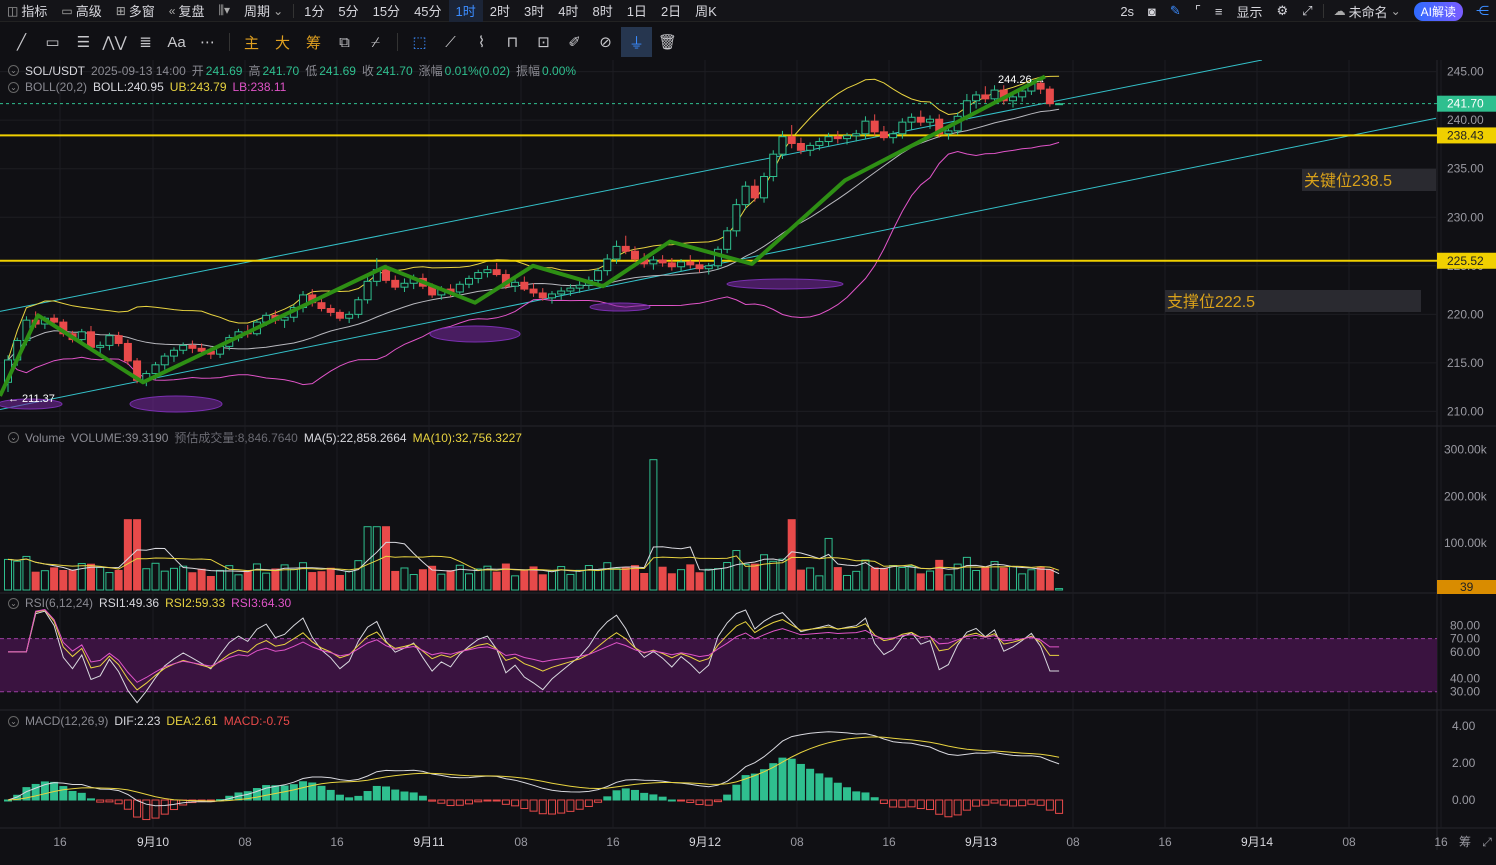 This screenshot has width=1496, height=865. I want to click on crop-icon: ⌜, so click(1197, 10).